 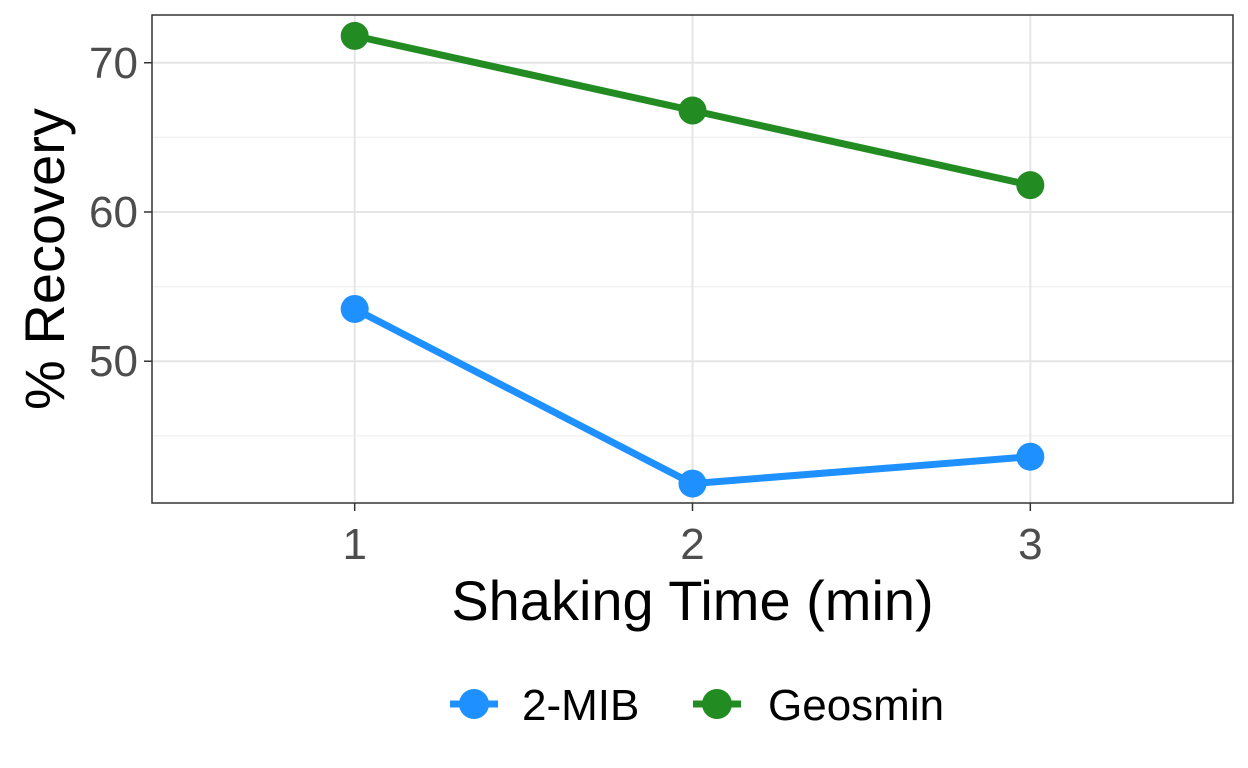 I want to click on y-tick-label: 70, so click(x=113, y=63).